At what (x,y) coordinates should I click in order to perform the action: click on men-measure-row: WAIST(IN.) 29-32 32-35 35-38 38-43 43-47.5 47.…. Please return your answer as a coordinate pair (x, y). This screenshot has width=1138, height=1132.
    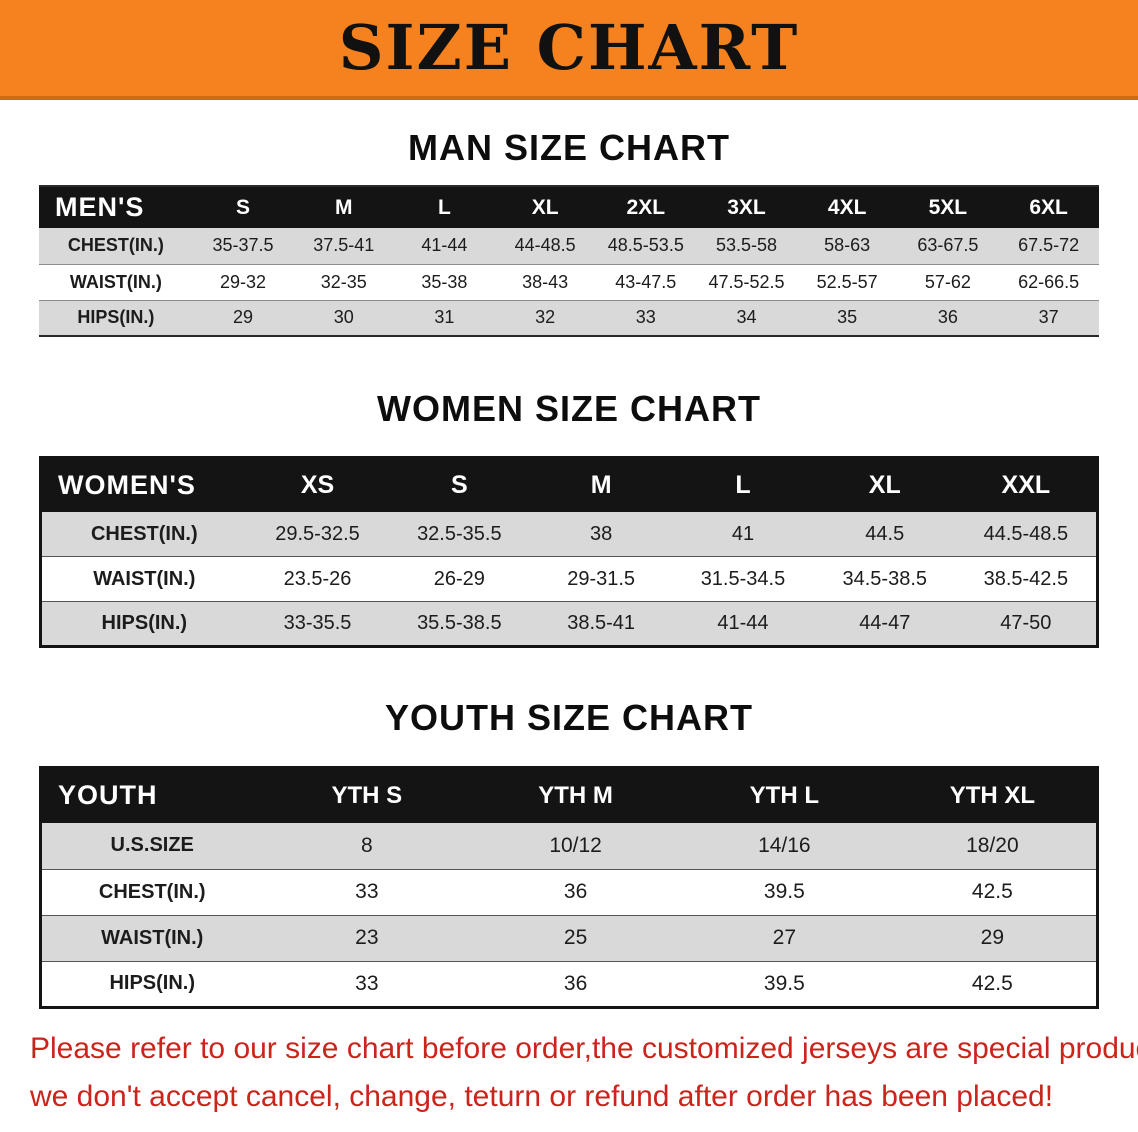
    Looking at the image, I should click on (569, 282).